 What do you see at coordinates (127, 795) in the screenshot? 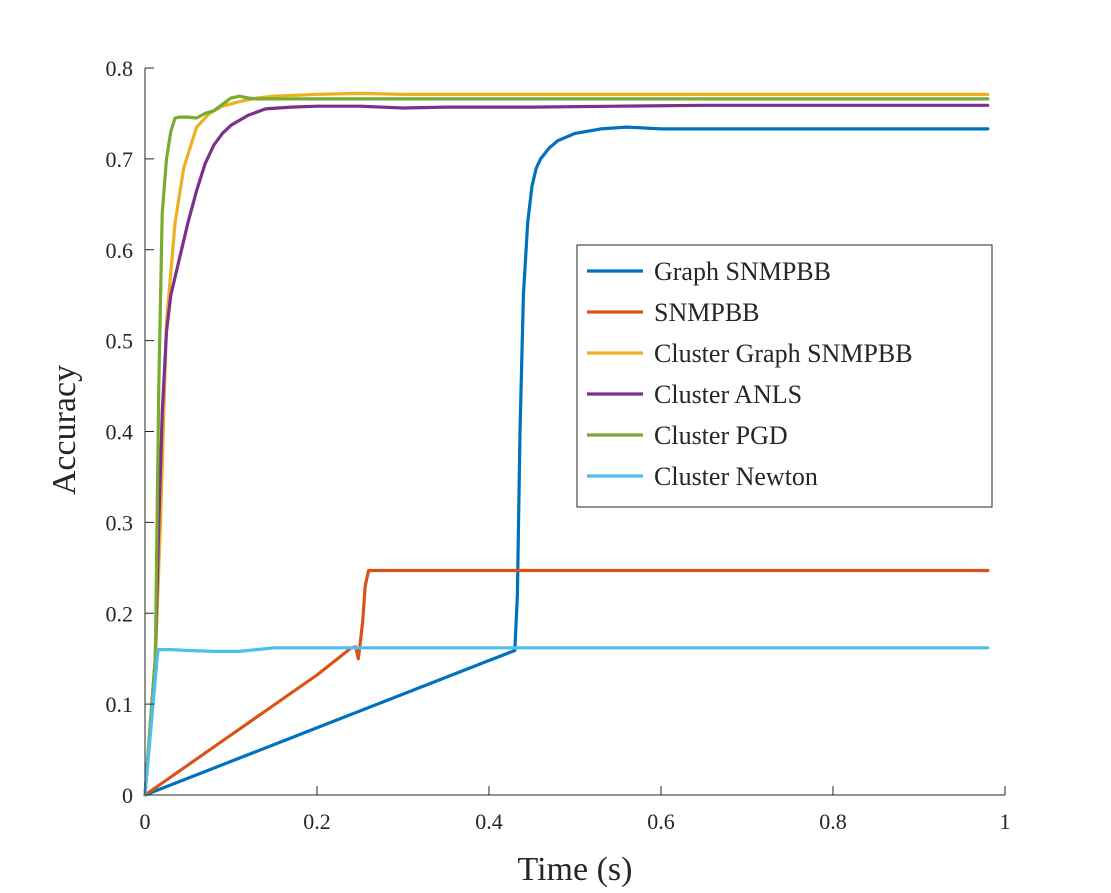
I see `y-tick-label: 0` at bounding box center [127, 795].